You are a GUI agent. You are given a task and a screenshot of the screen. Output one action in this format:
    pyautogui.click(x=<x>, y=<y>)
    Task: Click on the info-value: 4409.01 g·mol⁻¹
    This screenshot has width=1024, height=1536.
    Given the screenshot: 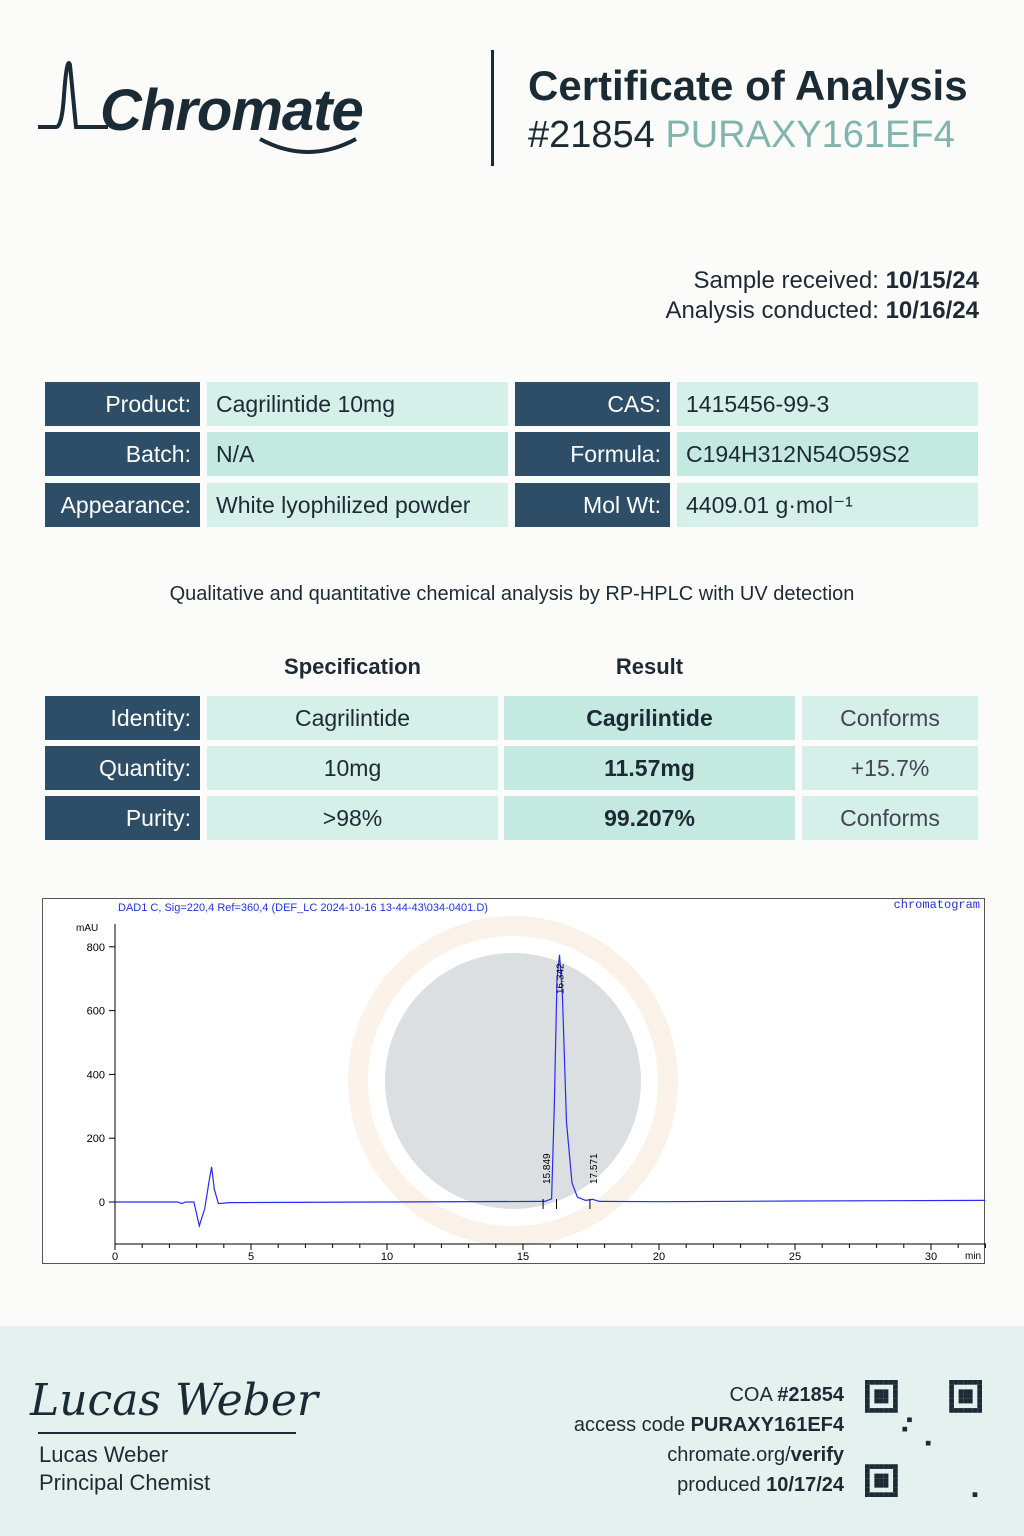 What is the action you would take?
    pyautogui.click(x=827, y=505)
    